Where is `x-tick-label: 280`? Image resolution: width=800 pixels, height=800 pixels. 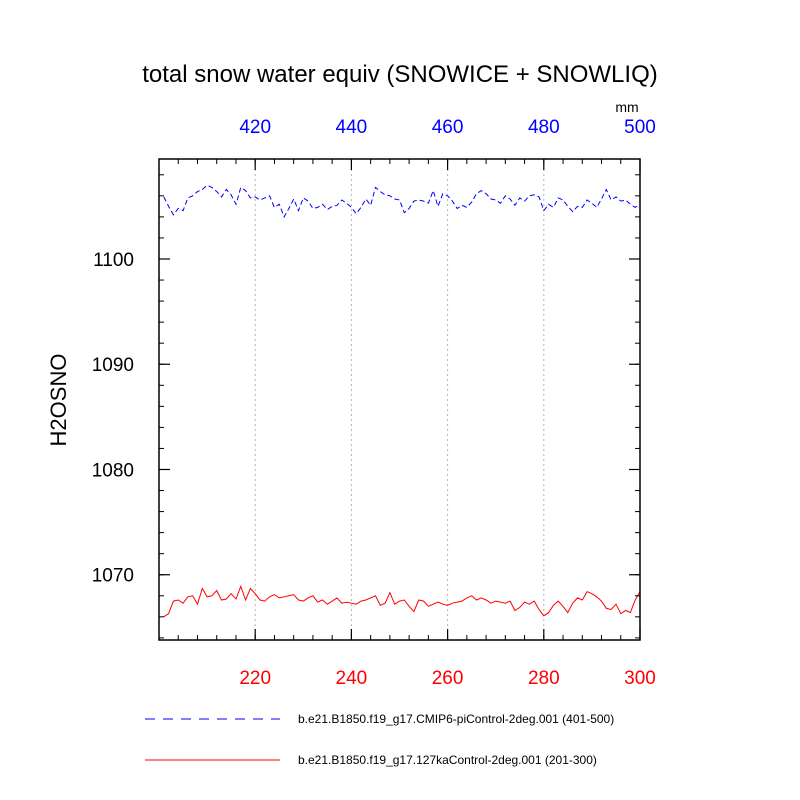
x-tick-label: 280 is located at coordinates (544, 678).